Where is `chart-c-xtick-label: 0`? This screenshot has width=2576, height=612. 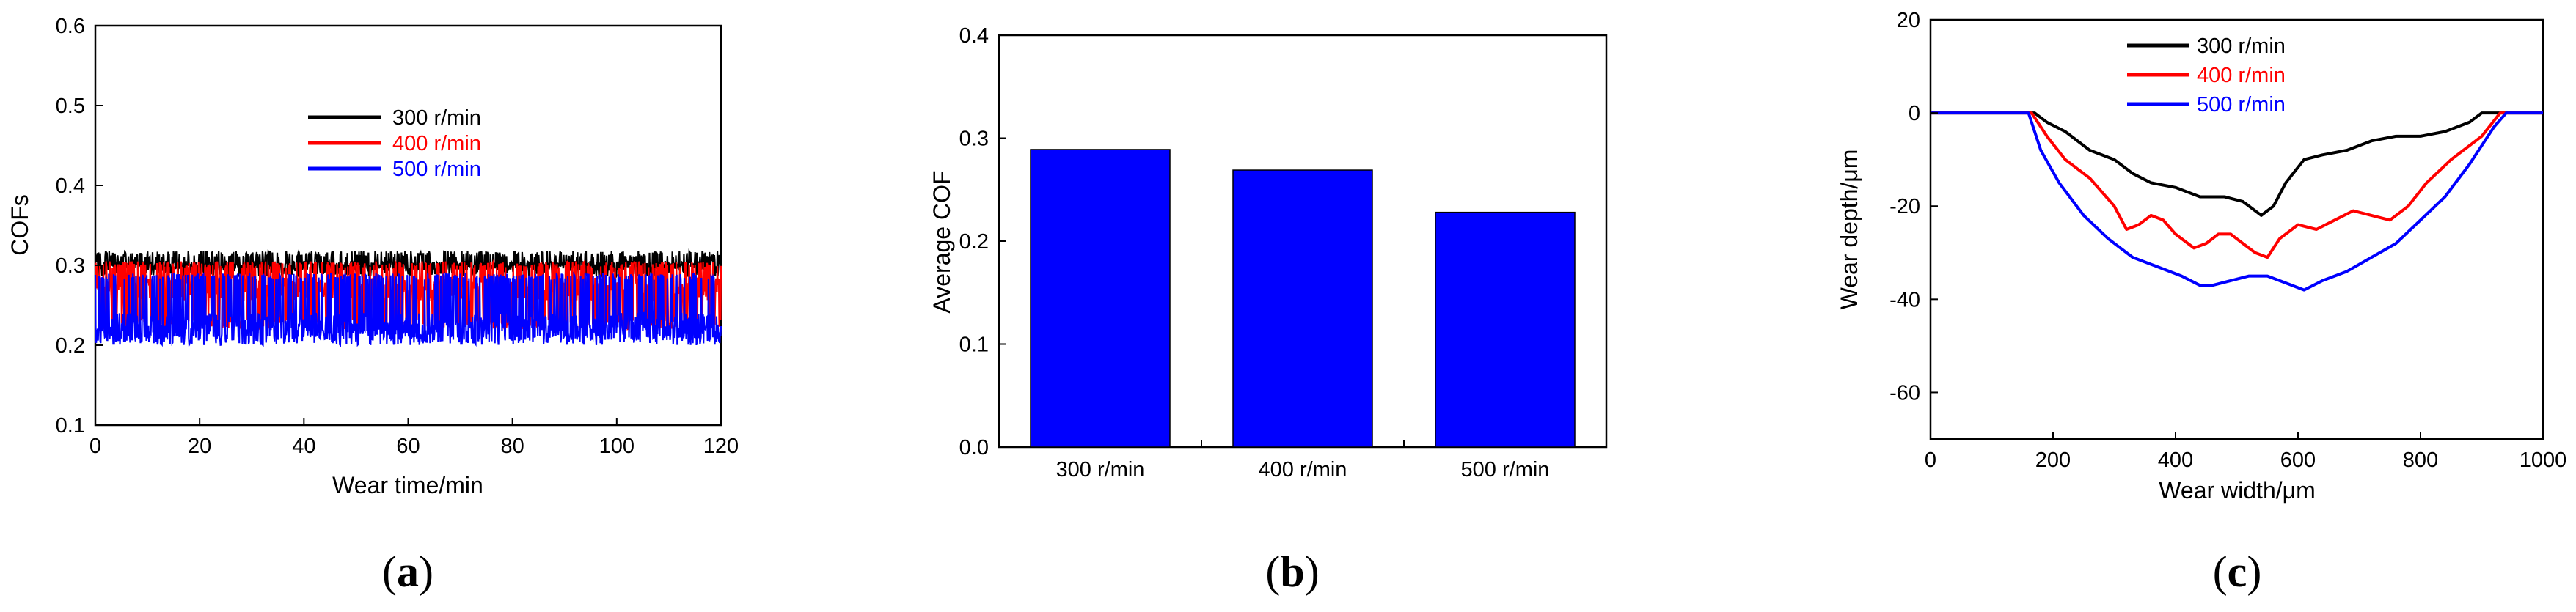 chart-c-xtick-label: 0 is located at coordinates (1930, 461).